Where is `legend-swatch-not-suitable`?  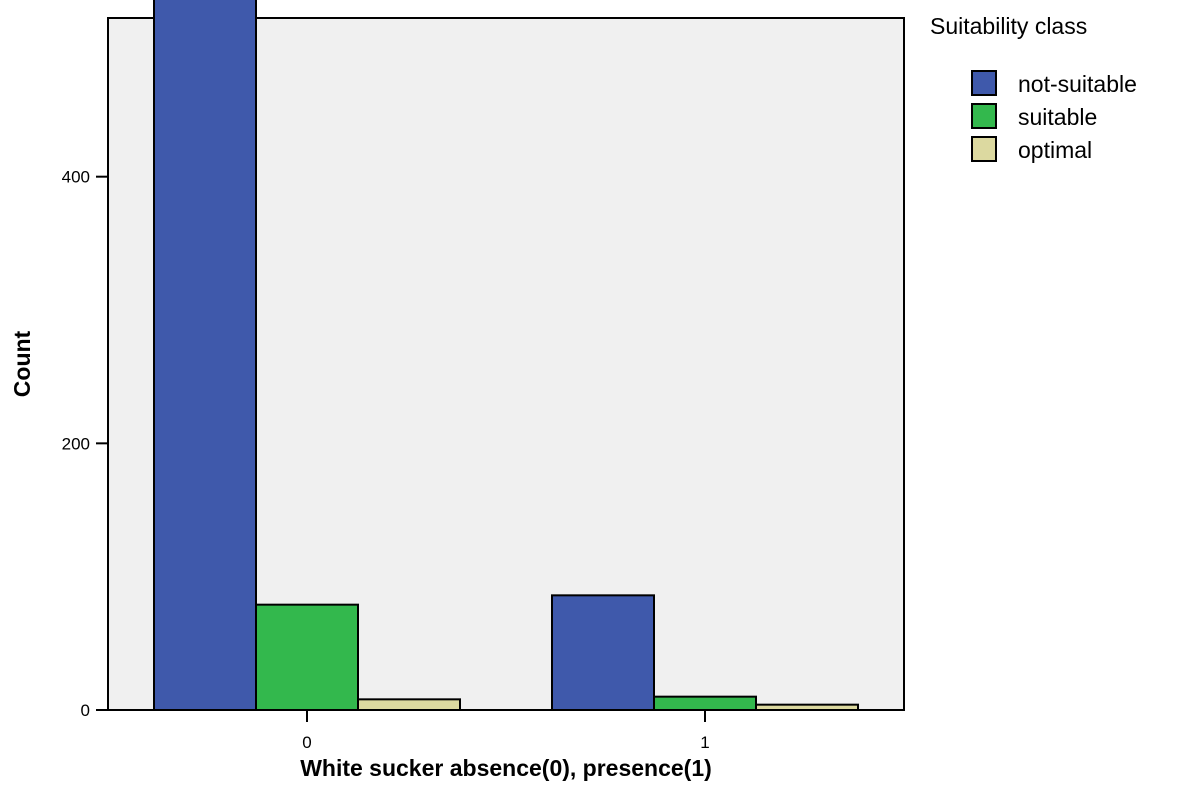
legend-swatch-not-suitable is located at coordinates (984, 83).